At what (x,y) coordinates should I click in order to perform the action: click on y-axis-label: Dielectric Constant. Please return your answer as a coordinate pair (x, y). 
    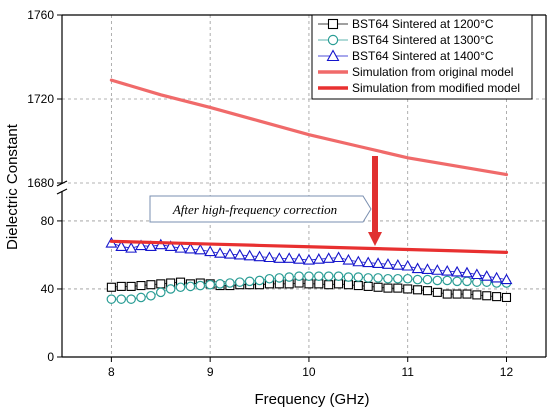
    Looking at the image, I should click on (12, 186).